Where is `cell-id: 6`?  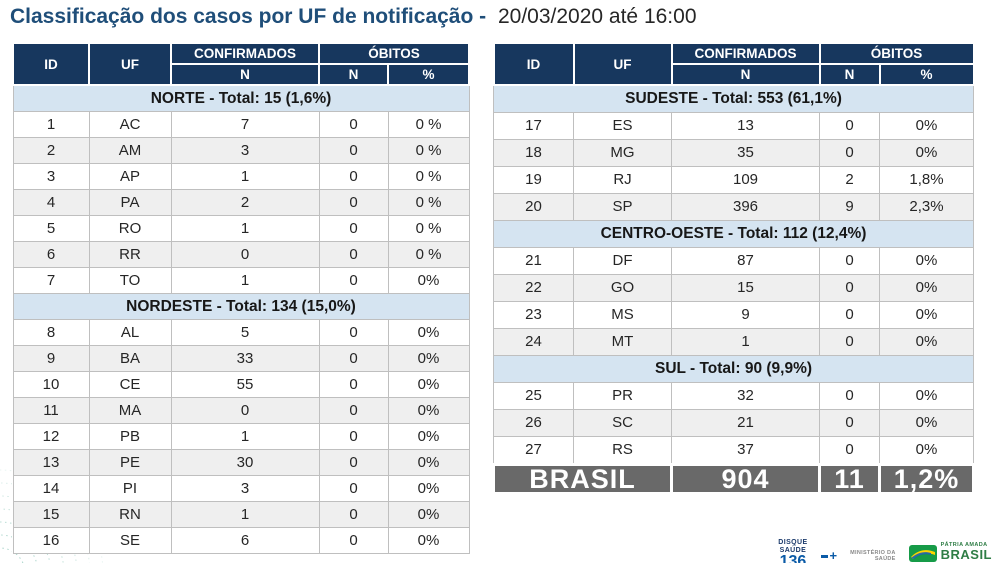
cell-id: 6 is located at coordinates (51, 254).